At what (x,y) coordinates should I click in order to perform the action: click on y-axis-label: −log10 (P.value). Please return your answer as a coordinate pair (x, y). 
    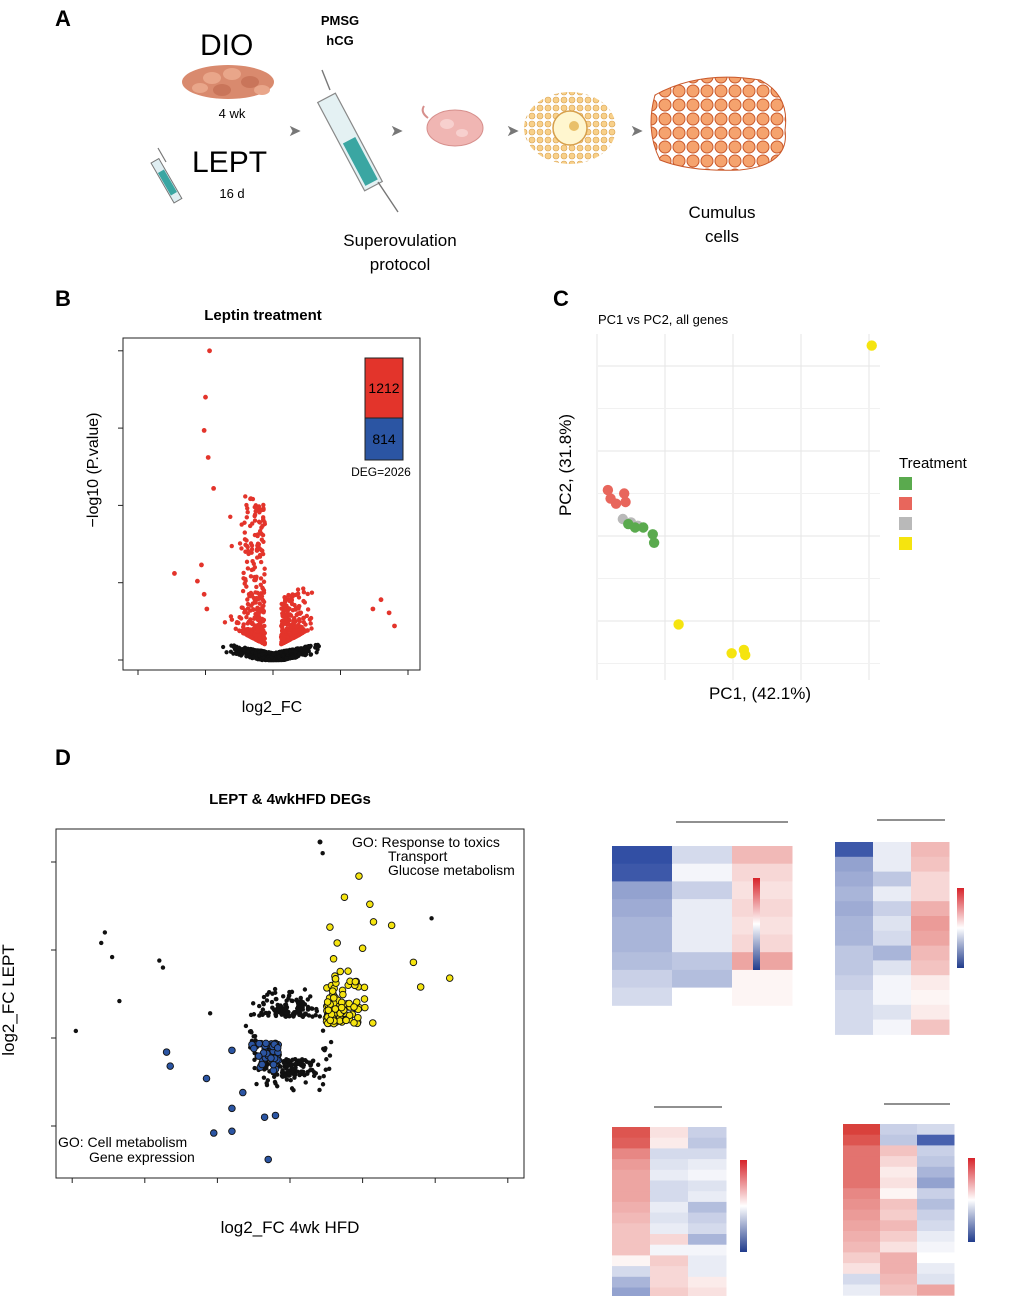
    Looking at the image, I should click on (93, 470).